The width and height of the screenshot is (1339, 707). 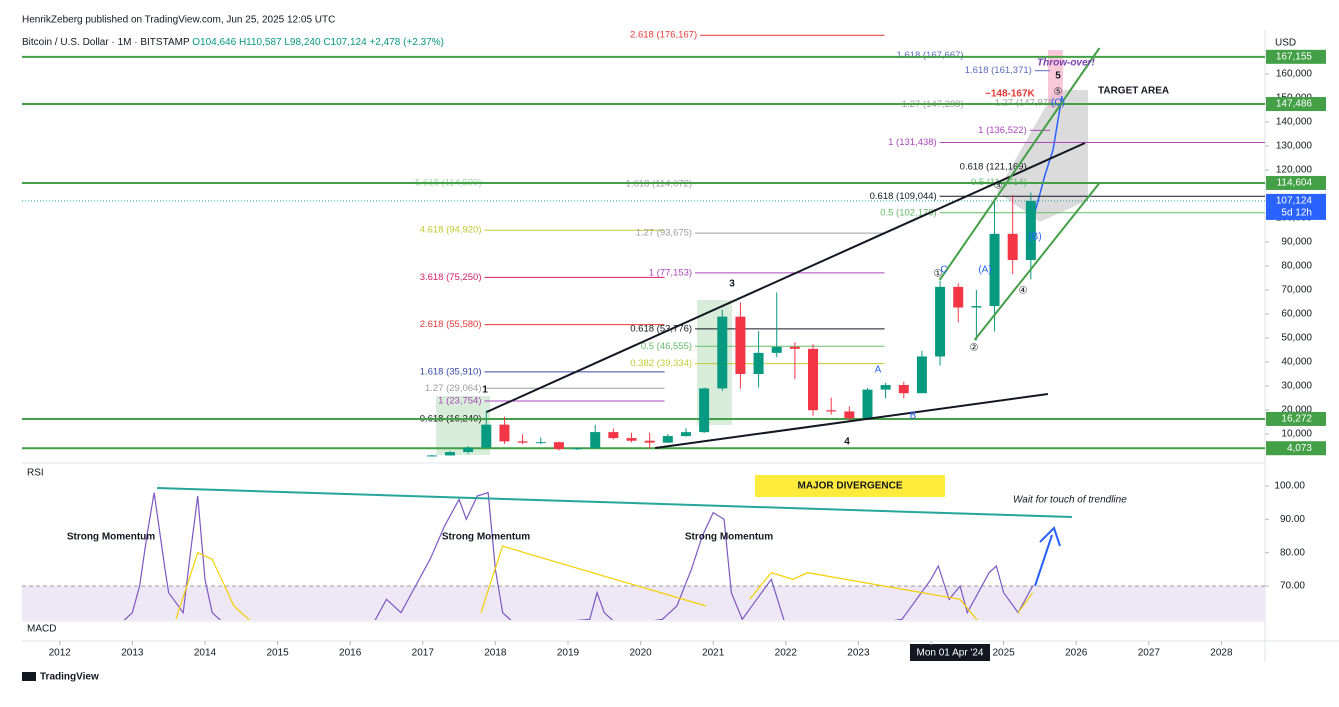 What do you see at coordinates (60, 653) in the screenshot?
I see `x-tick-label: 2012` at bounding box center [60, 653].